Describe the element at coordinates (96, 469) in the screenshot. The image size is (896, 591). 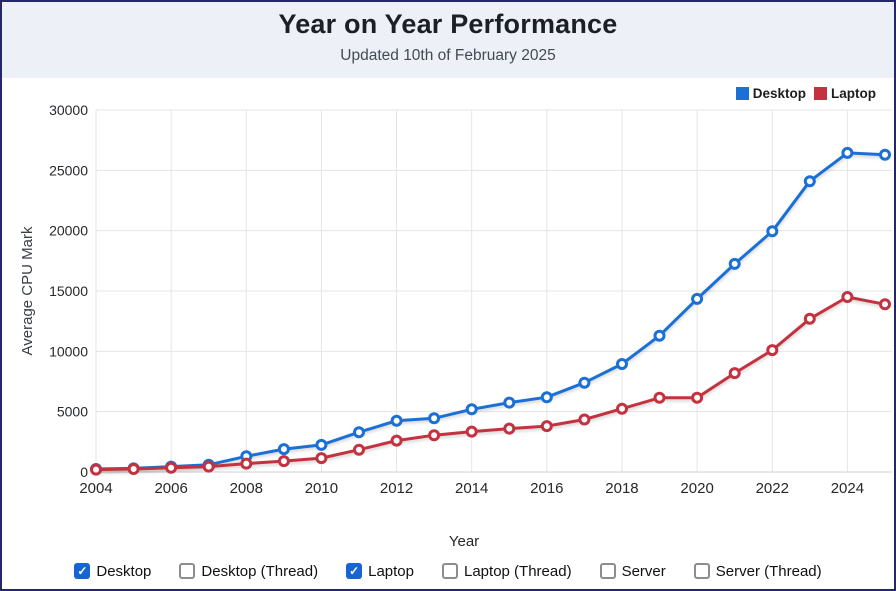
I see `data-point-laptop-2004` at that location.